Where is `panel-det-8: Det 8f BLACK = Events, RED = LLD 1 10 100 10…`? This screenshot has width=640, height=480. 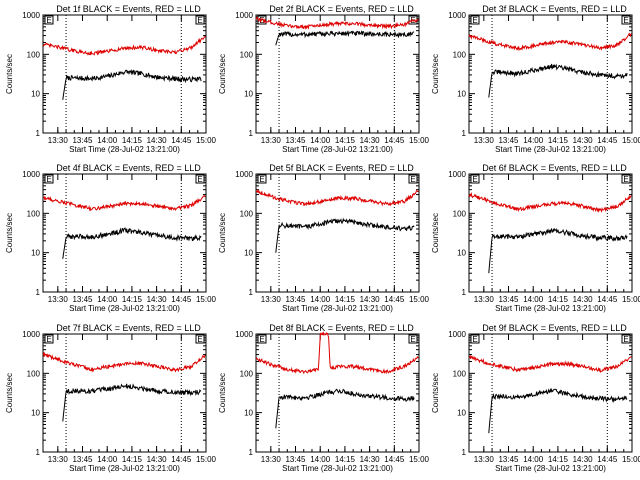 panel-det-8: Det 8f BLACK = Events, RED = LLD 1 10 100 10… is located at coordinates (324, 398).